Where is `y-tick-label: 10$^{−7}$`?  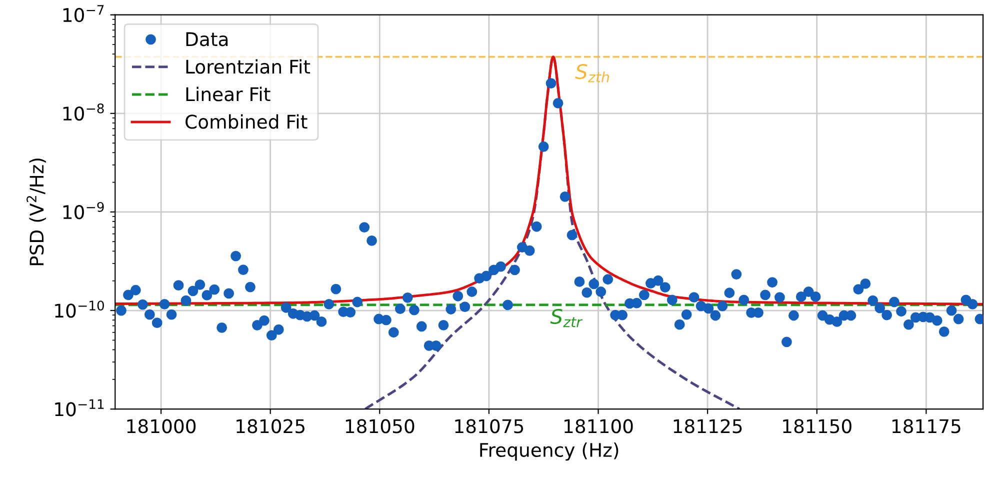 y-tick-label: 10$^{−7}$ is located at coordinates (83, 13).